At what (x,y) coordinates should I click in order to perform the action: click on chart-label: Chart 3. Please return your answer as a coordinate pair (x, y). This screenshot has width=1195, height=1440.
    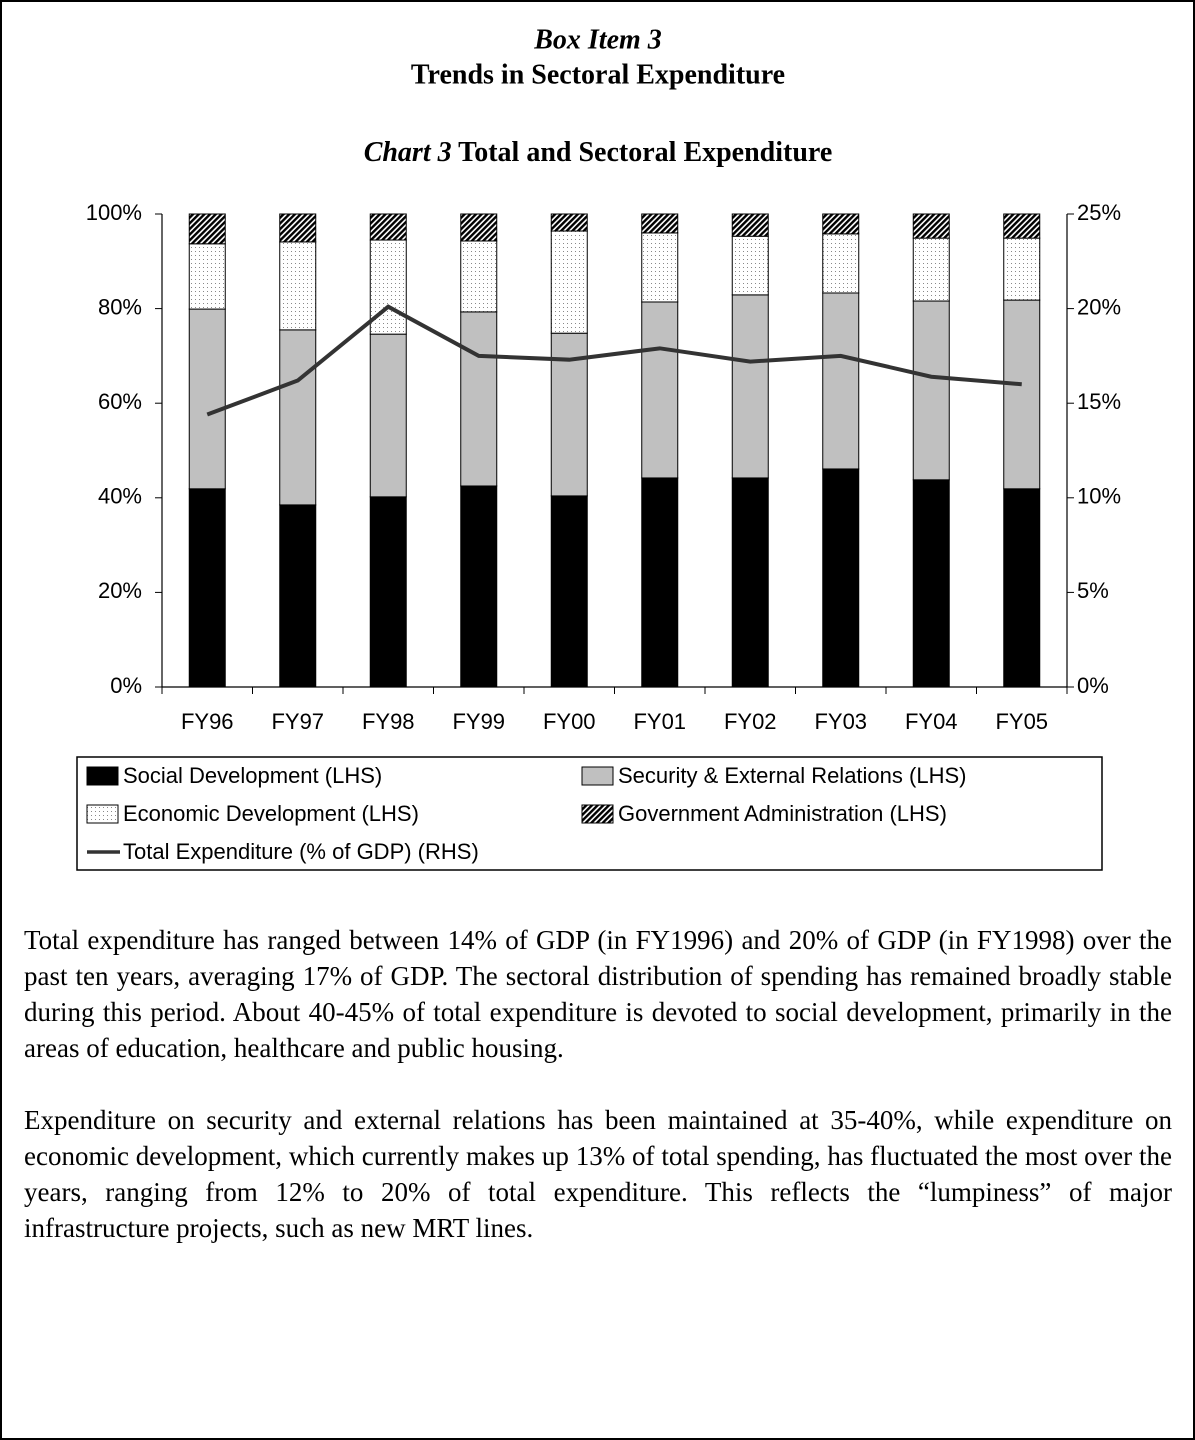
    Looking at the image, I should click on (408, 152).